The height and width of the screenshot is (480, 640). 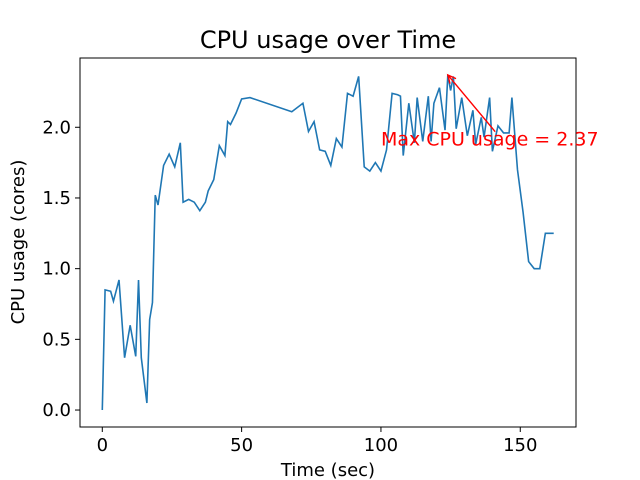 What do you see at coordinates (520, 445) in the screenshot?
I see `x-tick-label: 150` at bounding box center [520, 445].